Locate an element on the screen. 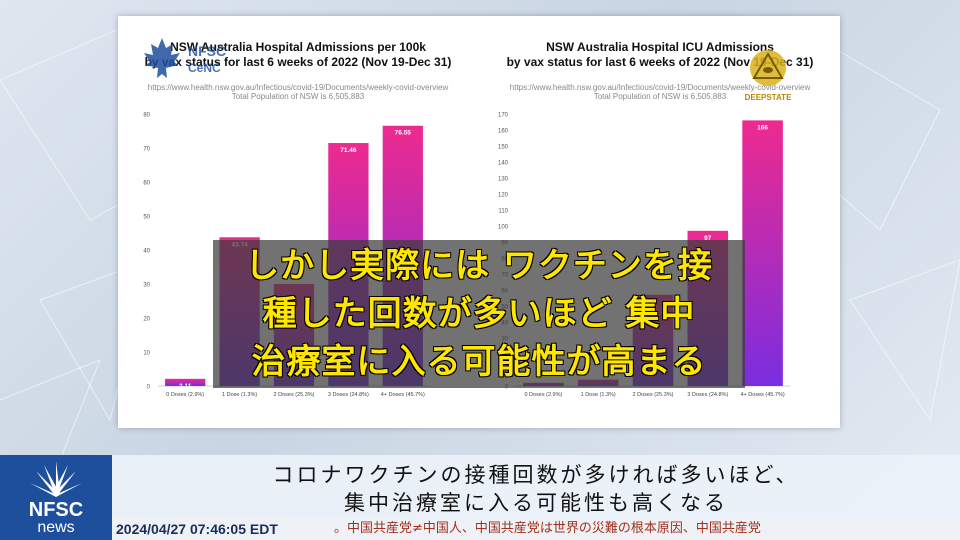 This screenshot has height=540, width=960. svg-text: CeNC is located at coordinates (204, 68).